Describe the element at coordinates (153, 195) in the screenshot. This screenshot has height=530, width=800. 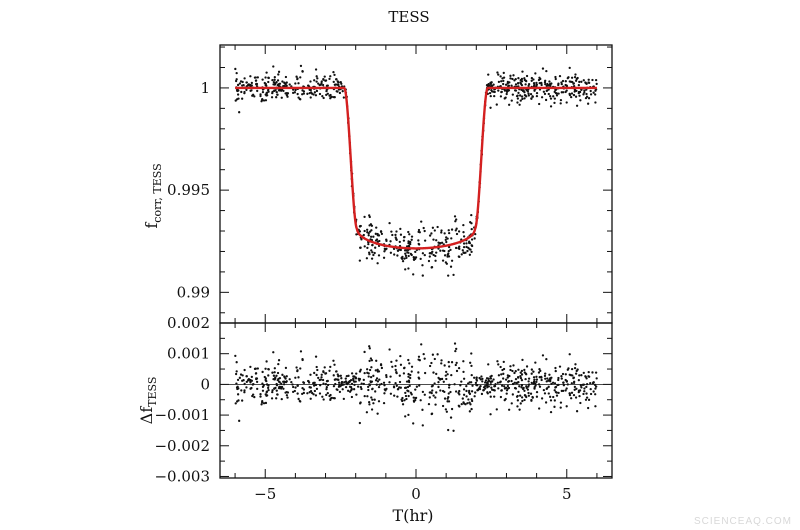
I see `top-y-axis-label: fcorr, TESS` at that location.